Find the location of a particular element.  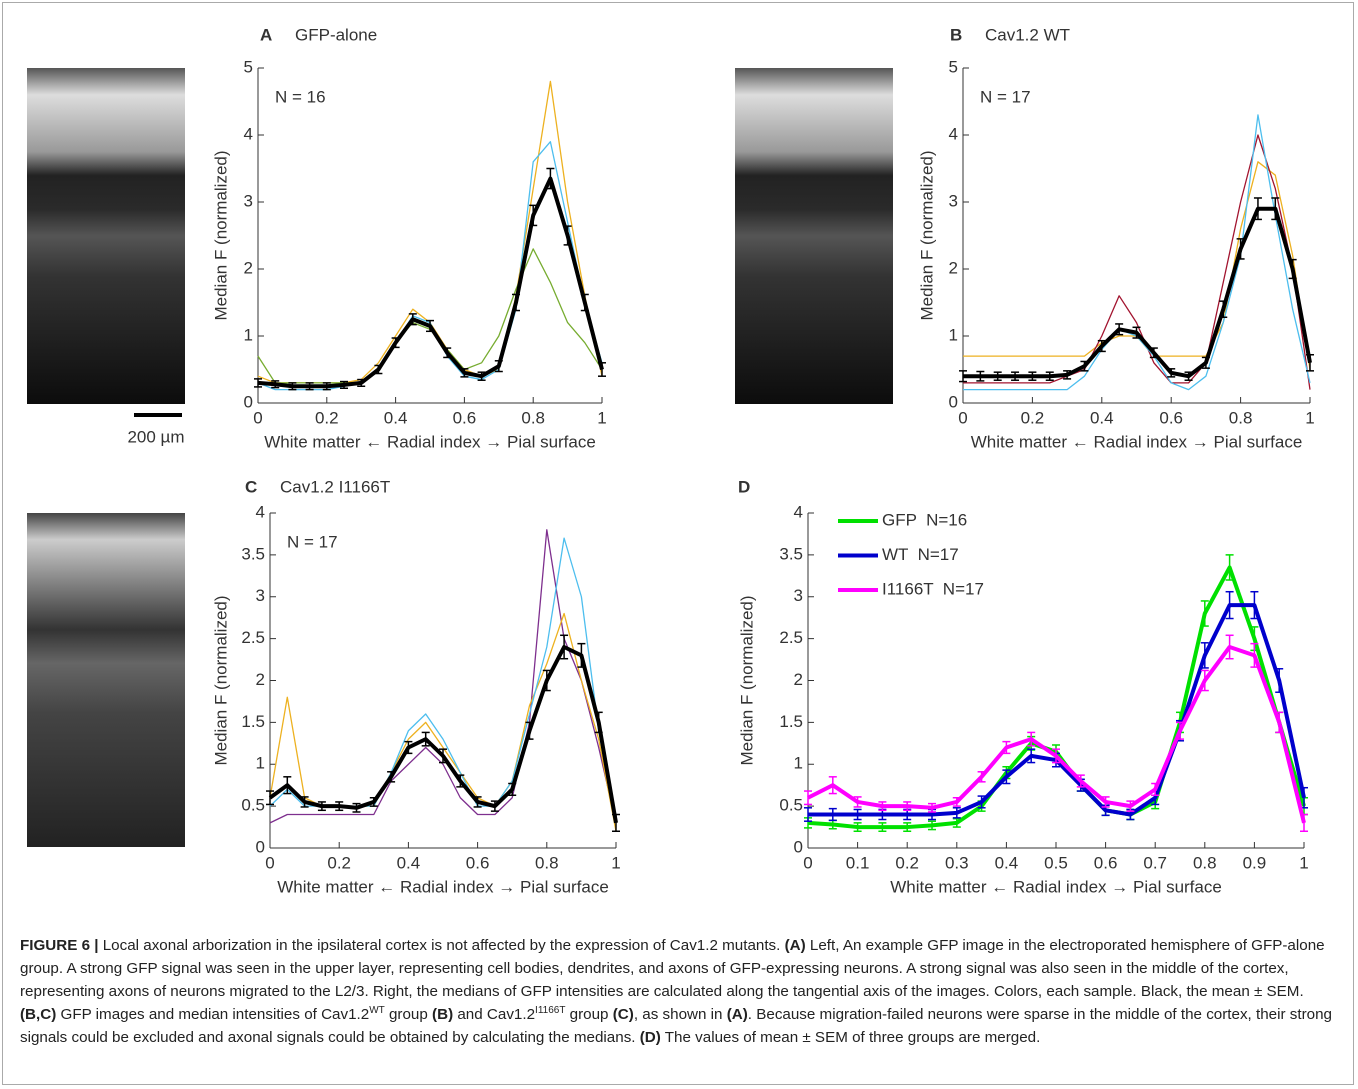

annotation: N = 16 is located at coordinates (300, 96).